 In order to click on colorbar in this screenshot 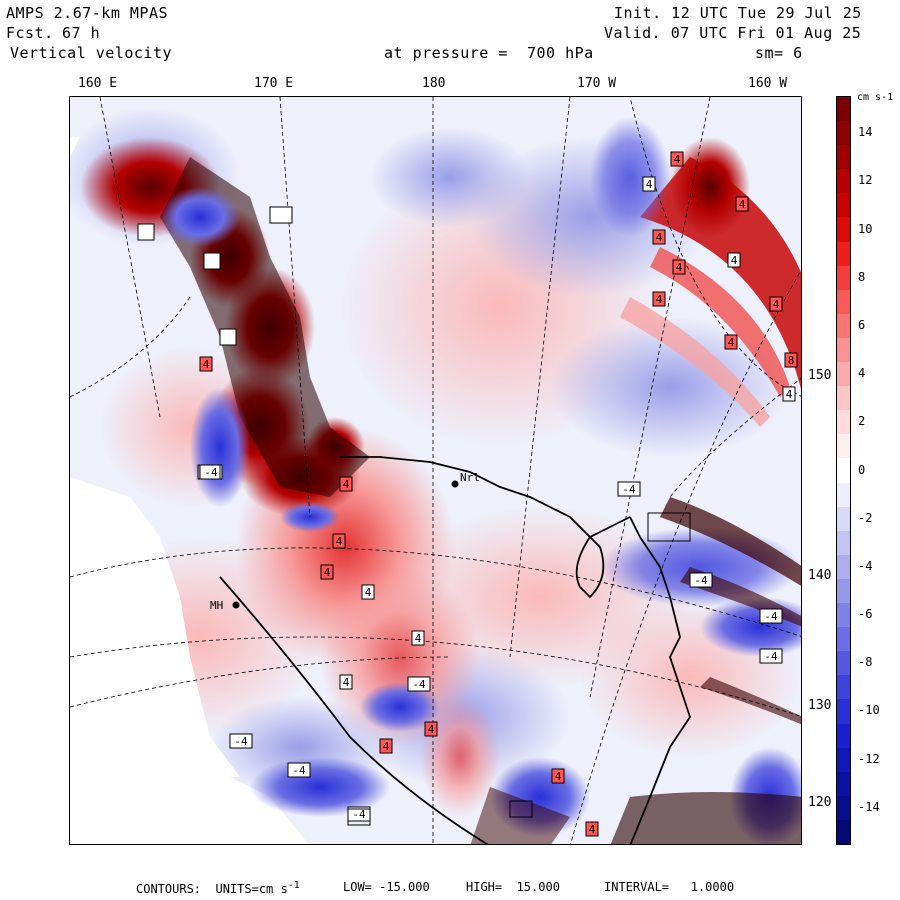, I will do `click(843, 470)`.